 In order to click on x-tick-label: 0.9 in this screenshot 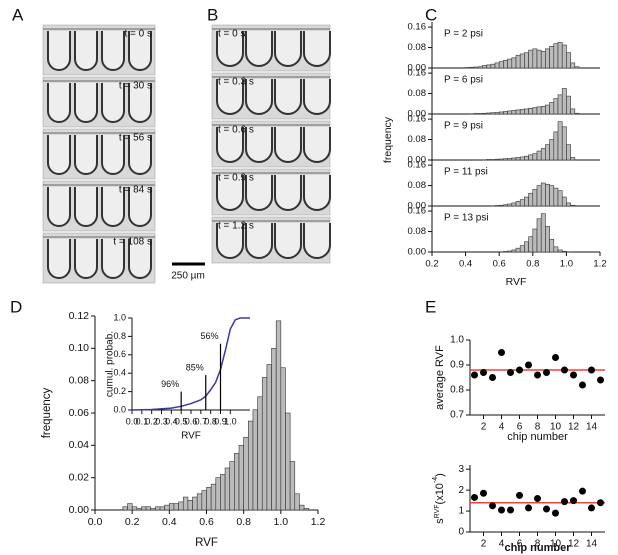, I will do `click(220, 421)`.